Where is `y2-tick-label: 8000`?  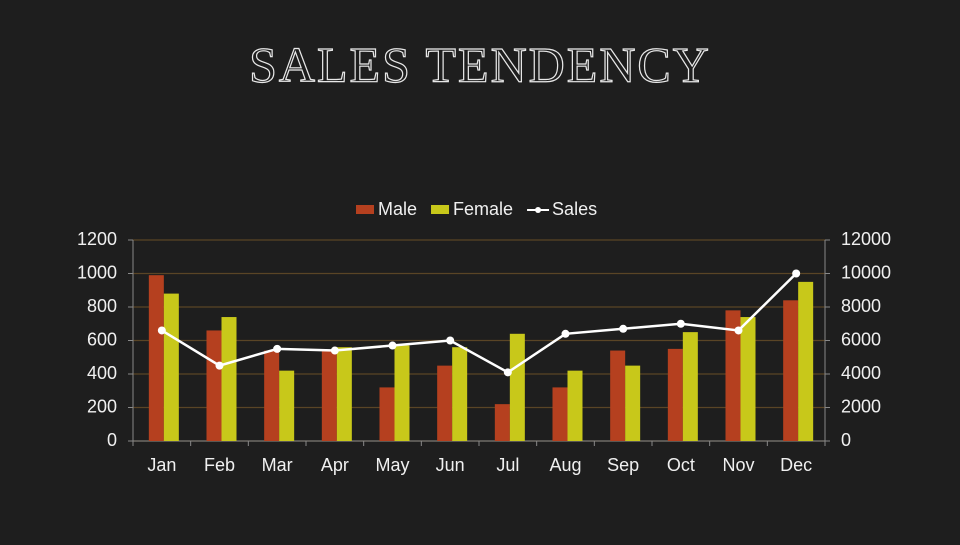
y2-tick-label: 8000 is located at coordinates (861, 306).